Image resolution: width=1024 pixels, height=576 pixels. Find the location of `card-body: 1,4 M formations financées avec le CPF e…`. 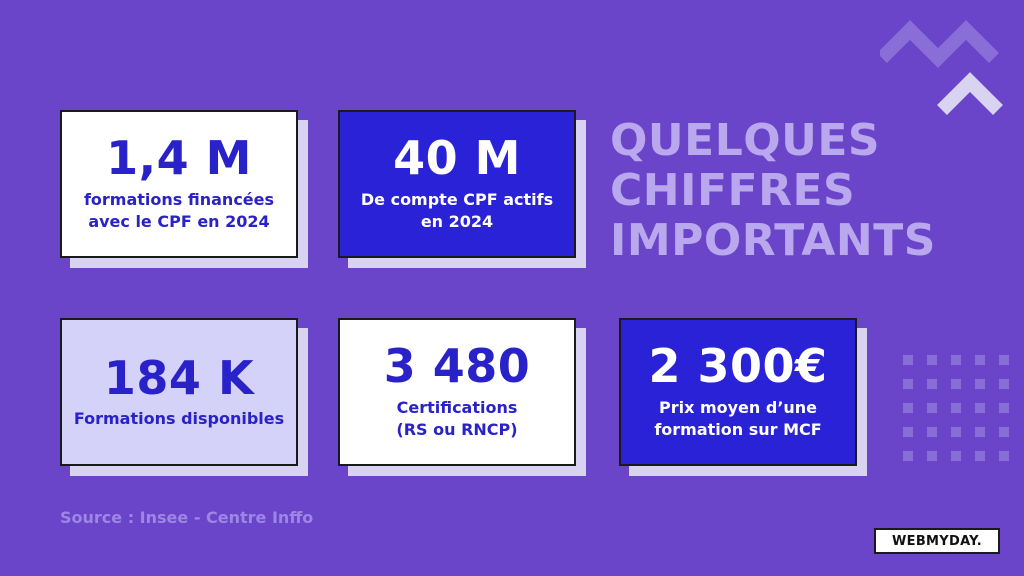

card-body: 1,4 M formations financées avec le CPF e… is located at coordinates (179, 184).